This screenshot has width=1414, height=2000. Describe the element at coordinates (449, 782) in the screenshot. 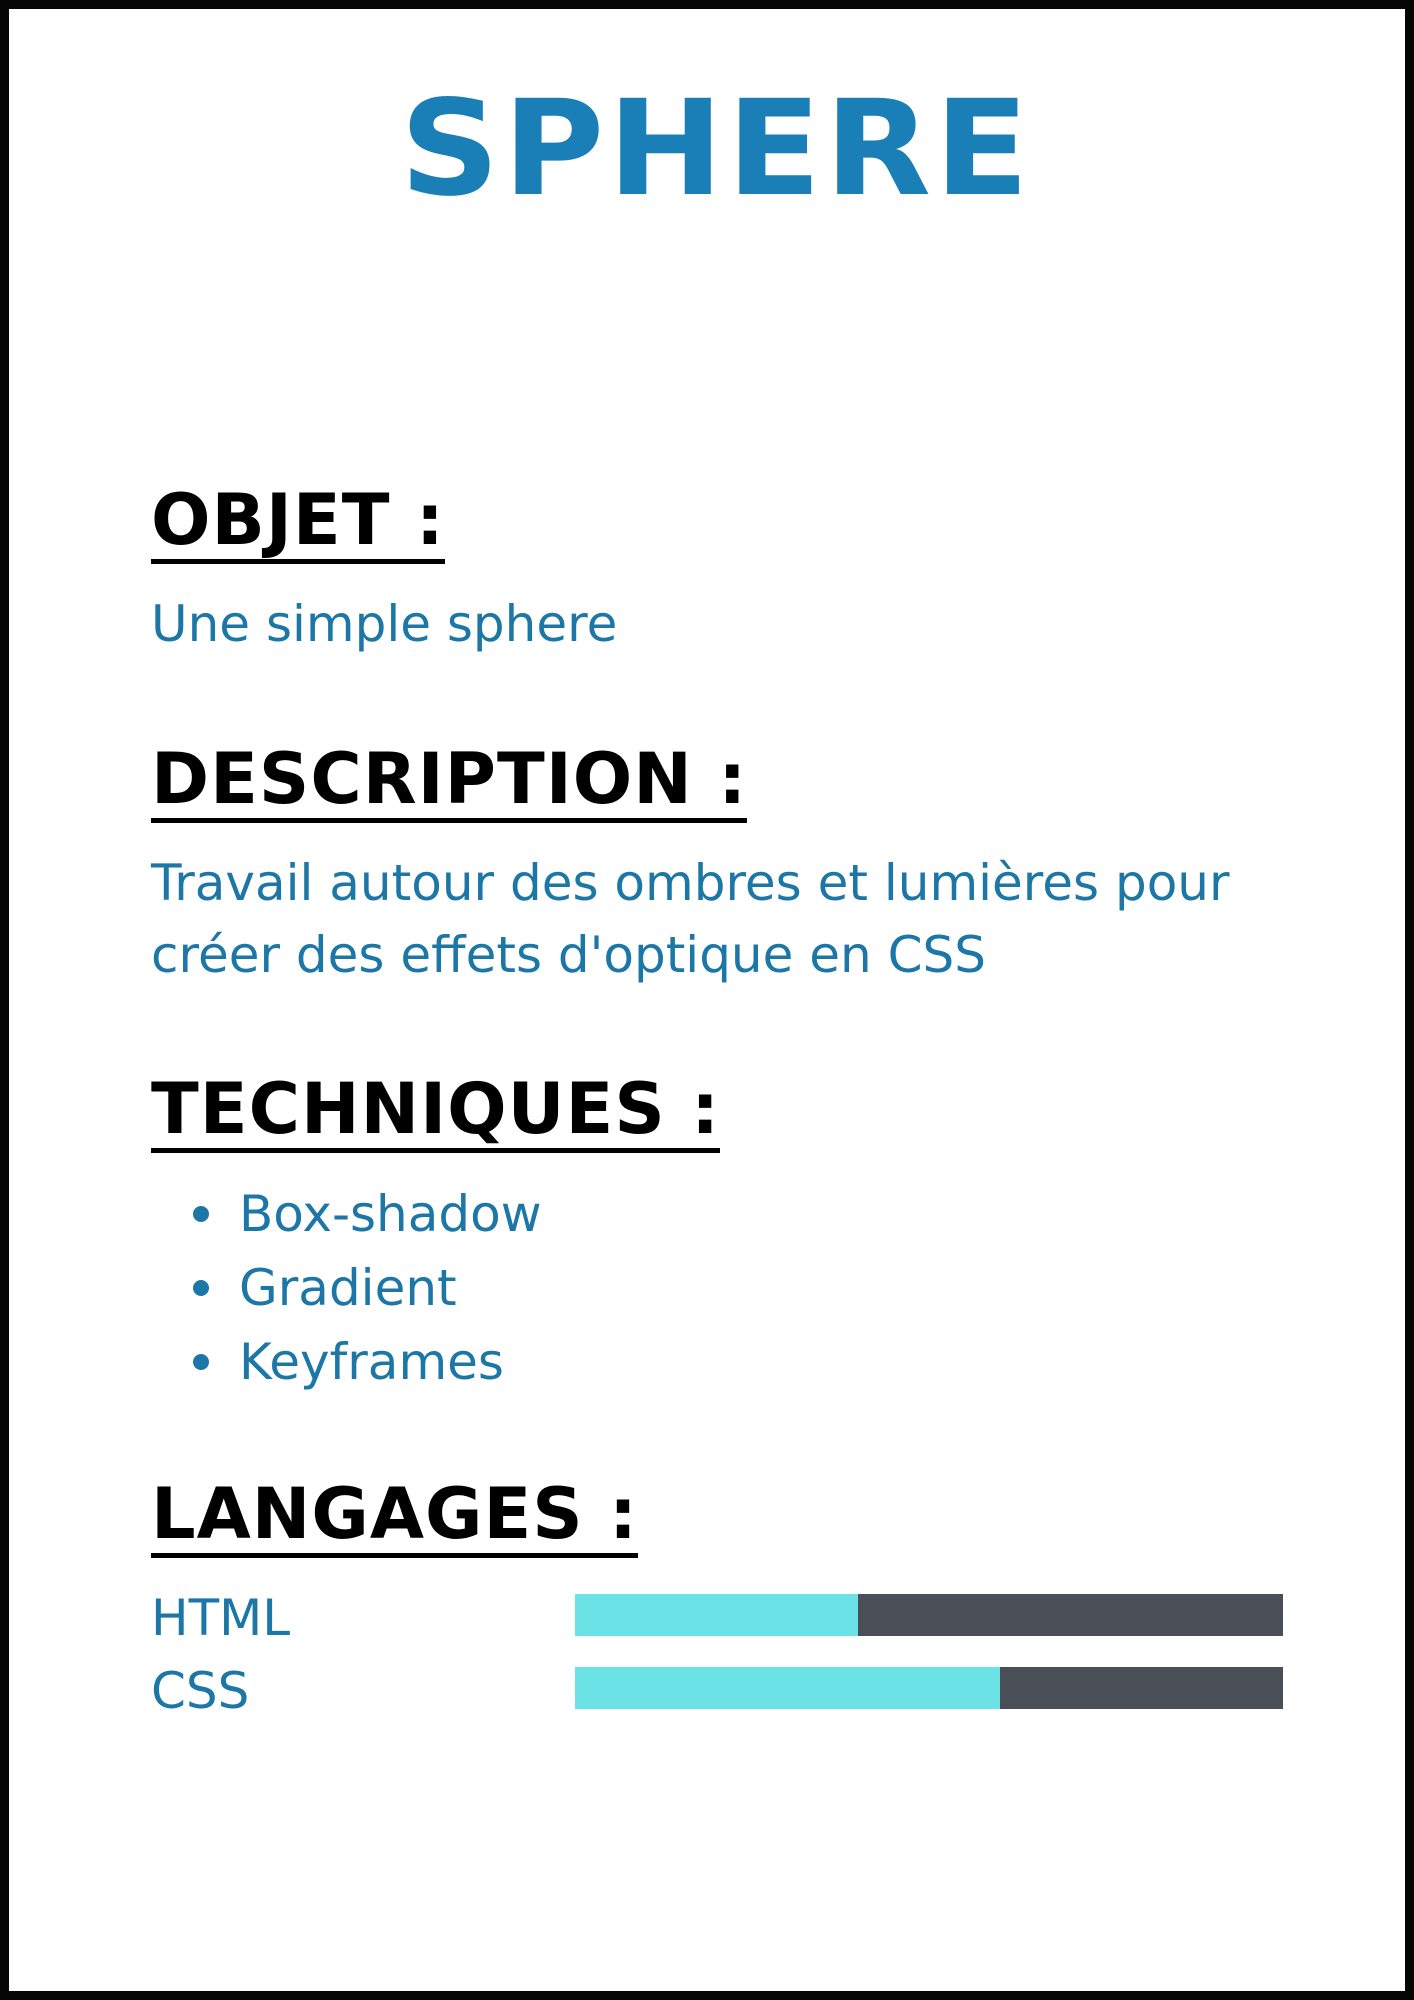

I see `description-heading: DESCRIPTION :` at that location.